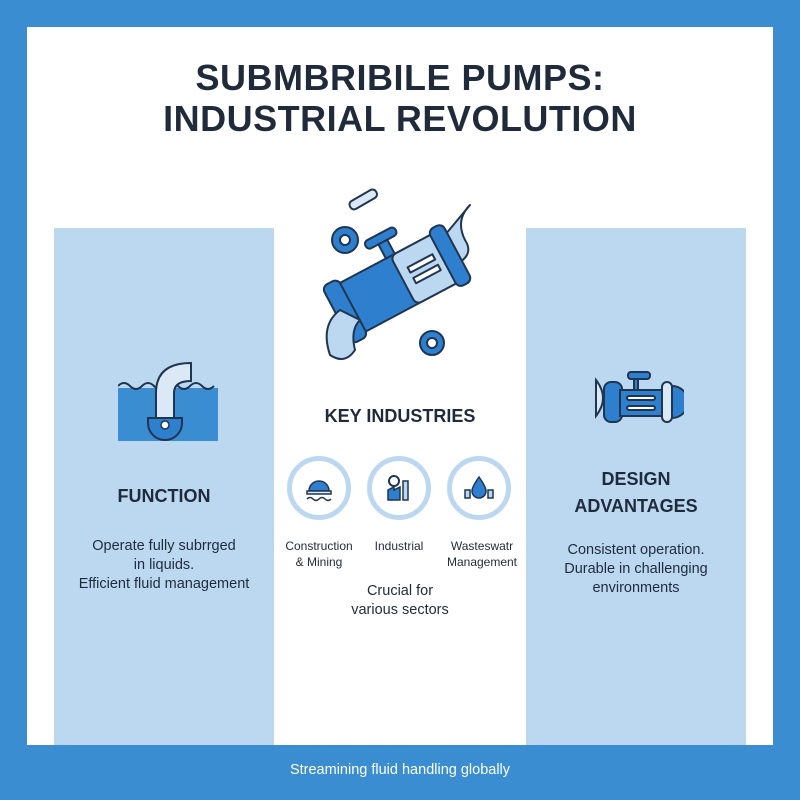 The width and height of the screenshot is (800, 800). Describe the element at coordinates (400, 98) in the screenshot. I see `page-title: SUBMBRIBILE PUMPS: INDUSTRIAL REVOLUTION` at that location.